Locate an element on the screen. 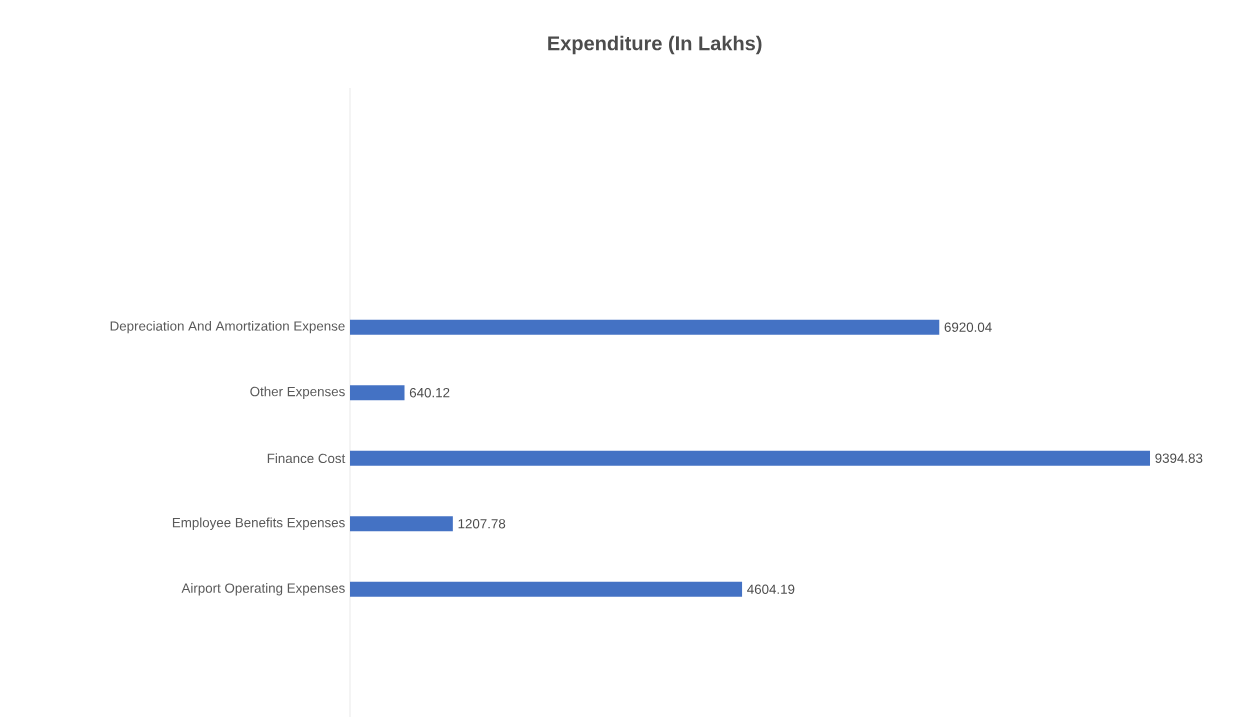 This screenshot has height=717, width=1251. chart-title: Expenditure (In Lakhs) is located at coordinates (655, 45).